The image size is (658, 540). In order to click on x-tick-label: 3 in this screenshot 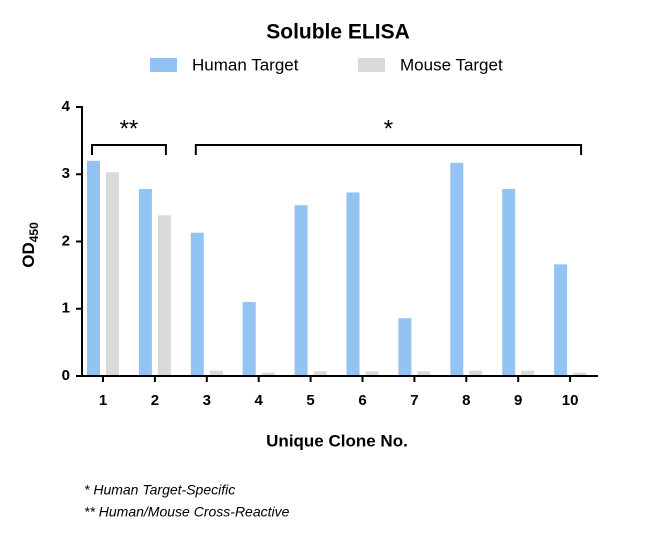, I will do `click(207, 400)`.